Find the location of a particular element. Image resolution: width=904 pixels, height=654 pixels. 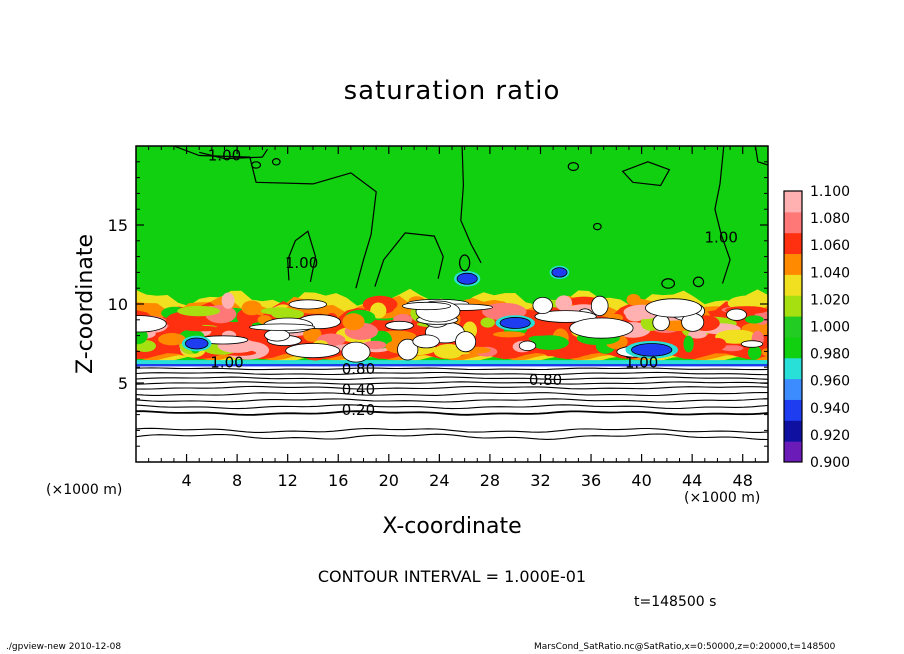

field-base-cyan is located at coordinates (452, 362).